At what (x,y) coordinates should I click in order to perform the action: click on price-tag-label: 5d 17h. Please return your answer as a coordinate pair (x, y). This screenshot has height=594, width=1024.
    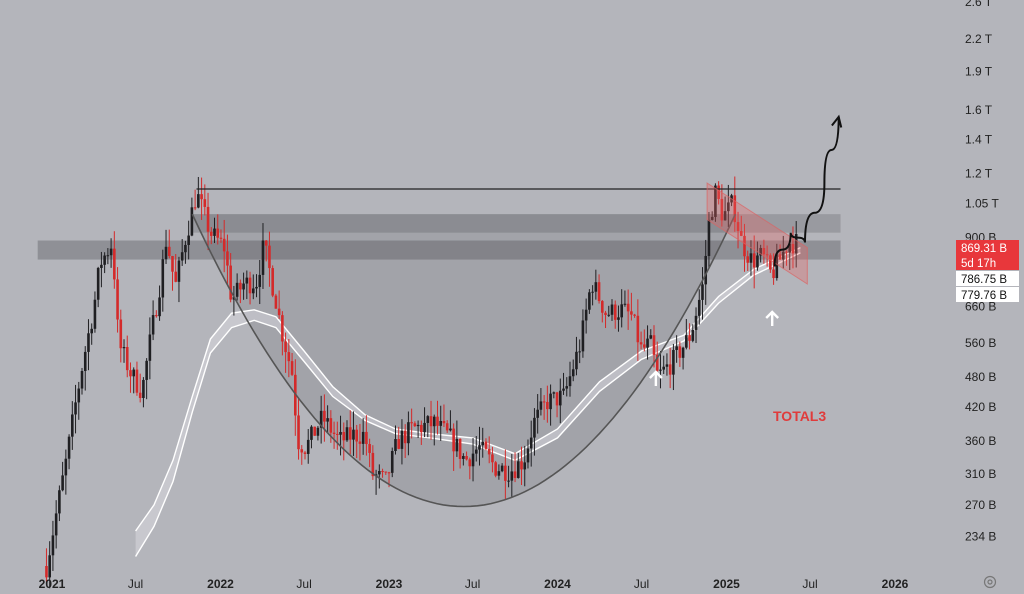
    Looking at the image, I should click on (978, 264).